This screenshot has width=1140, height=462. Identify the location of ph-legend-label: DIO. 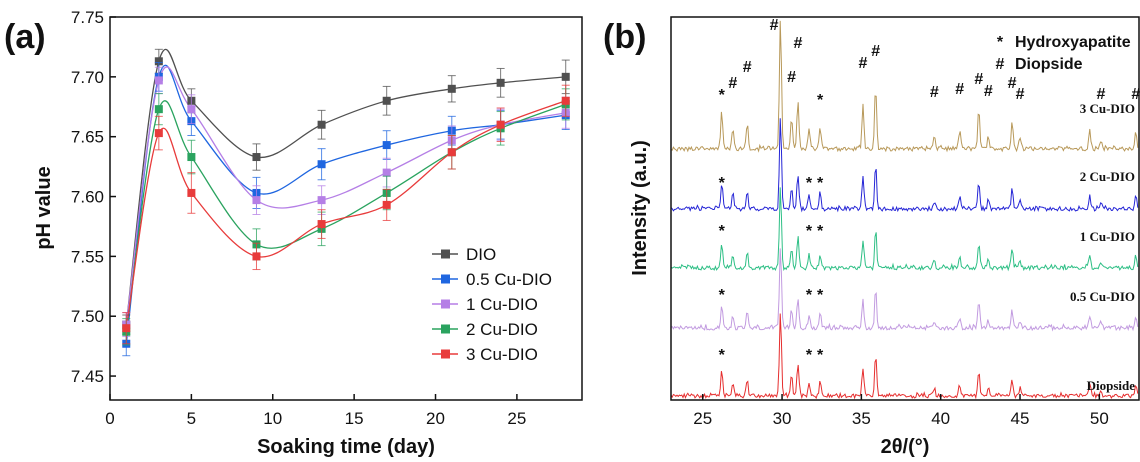
(481, 254).